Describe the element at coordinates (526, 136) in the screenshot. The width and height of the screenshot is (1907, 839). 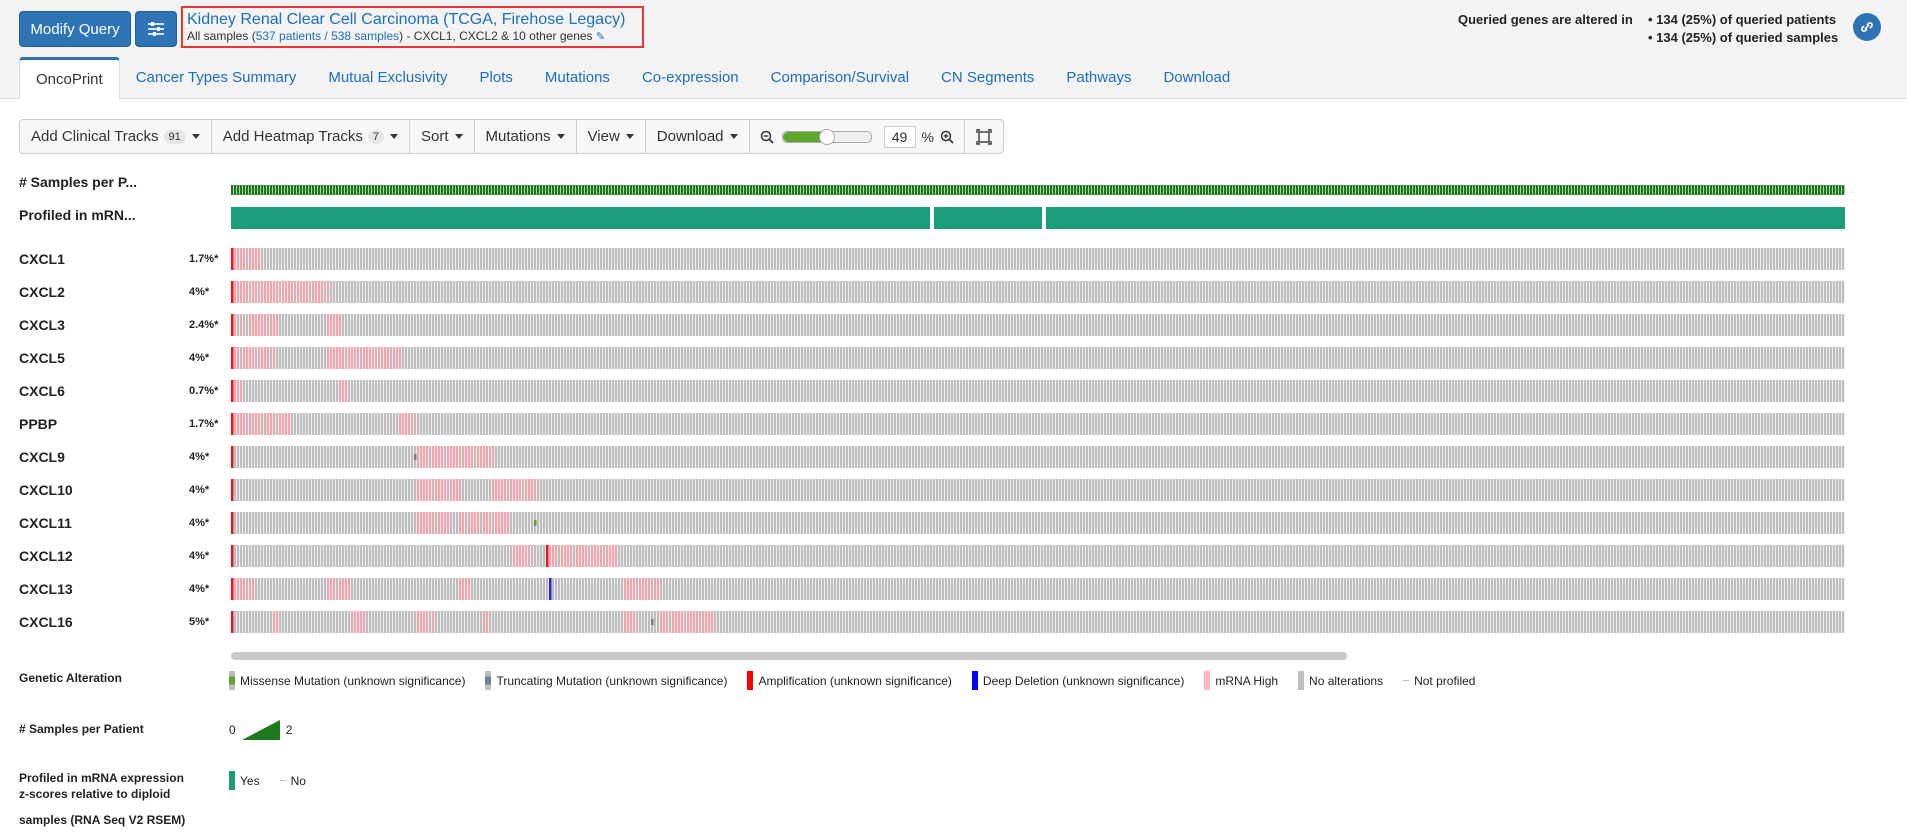
I see `mutations-dropdown: Mutations` at that location.